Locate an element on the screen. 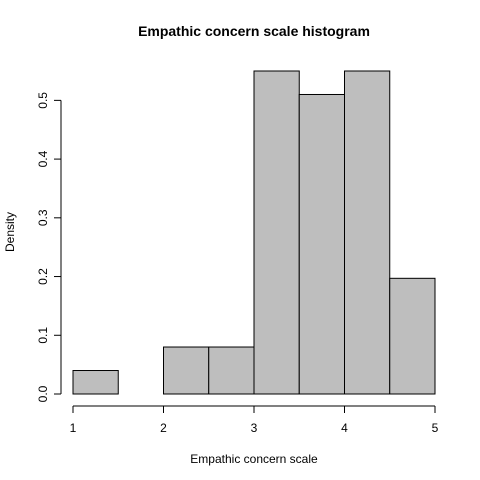  y-tick-label: 0.4 is located at coordinates (43, 158).